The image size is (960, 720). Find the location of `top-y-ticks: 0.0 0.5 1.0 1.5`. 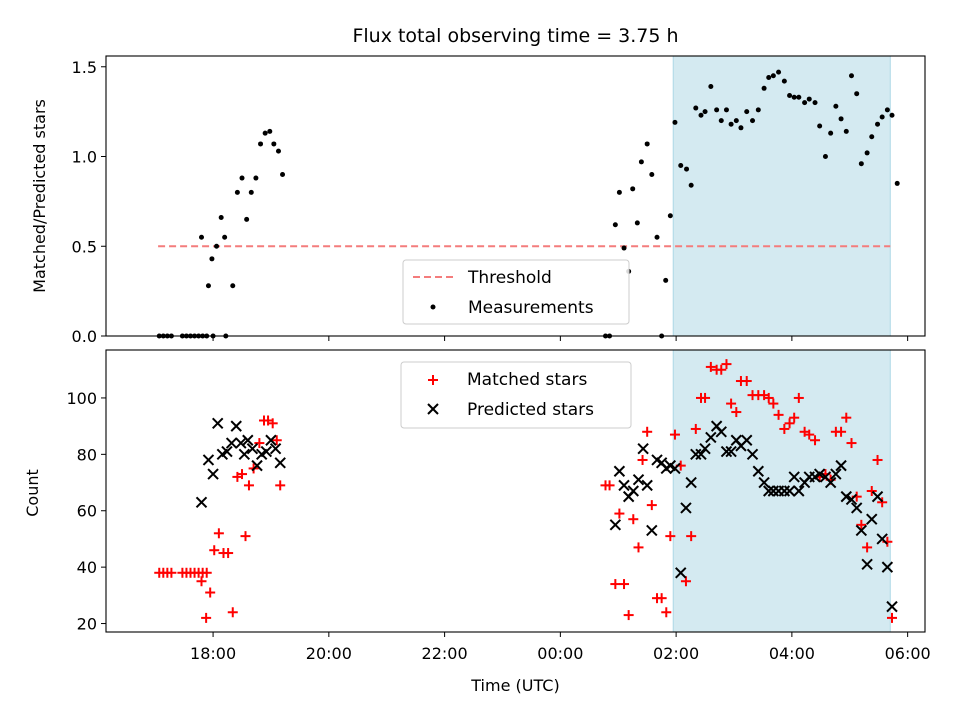

top-y-ticks: 0.0 0.5 1.0 1.5 is located at coordinates (89, 202).